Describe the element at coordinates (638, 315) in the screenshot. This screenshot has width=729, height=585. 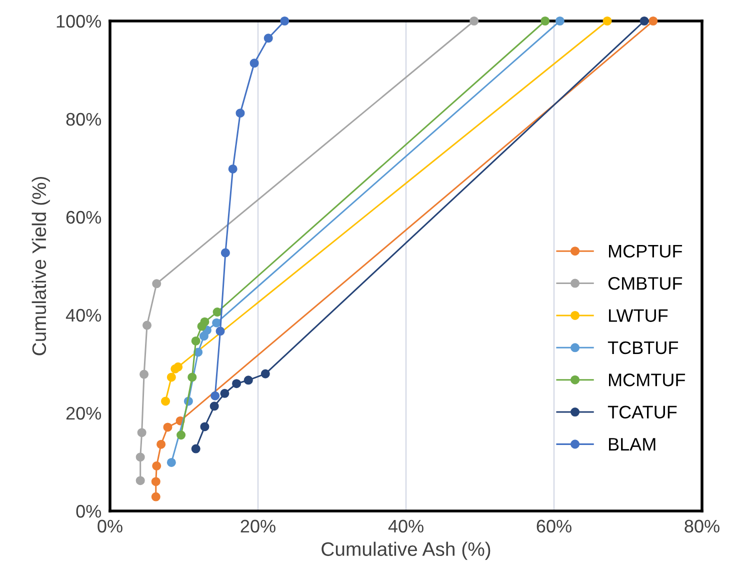
I see `legend-label: LWTUF` at that location.